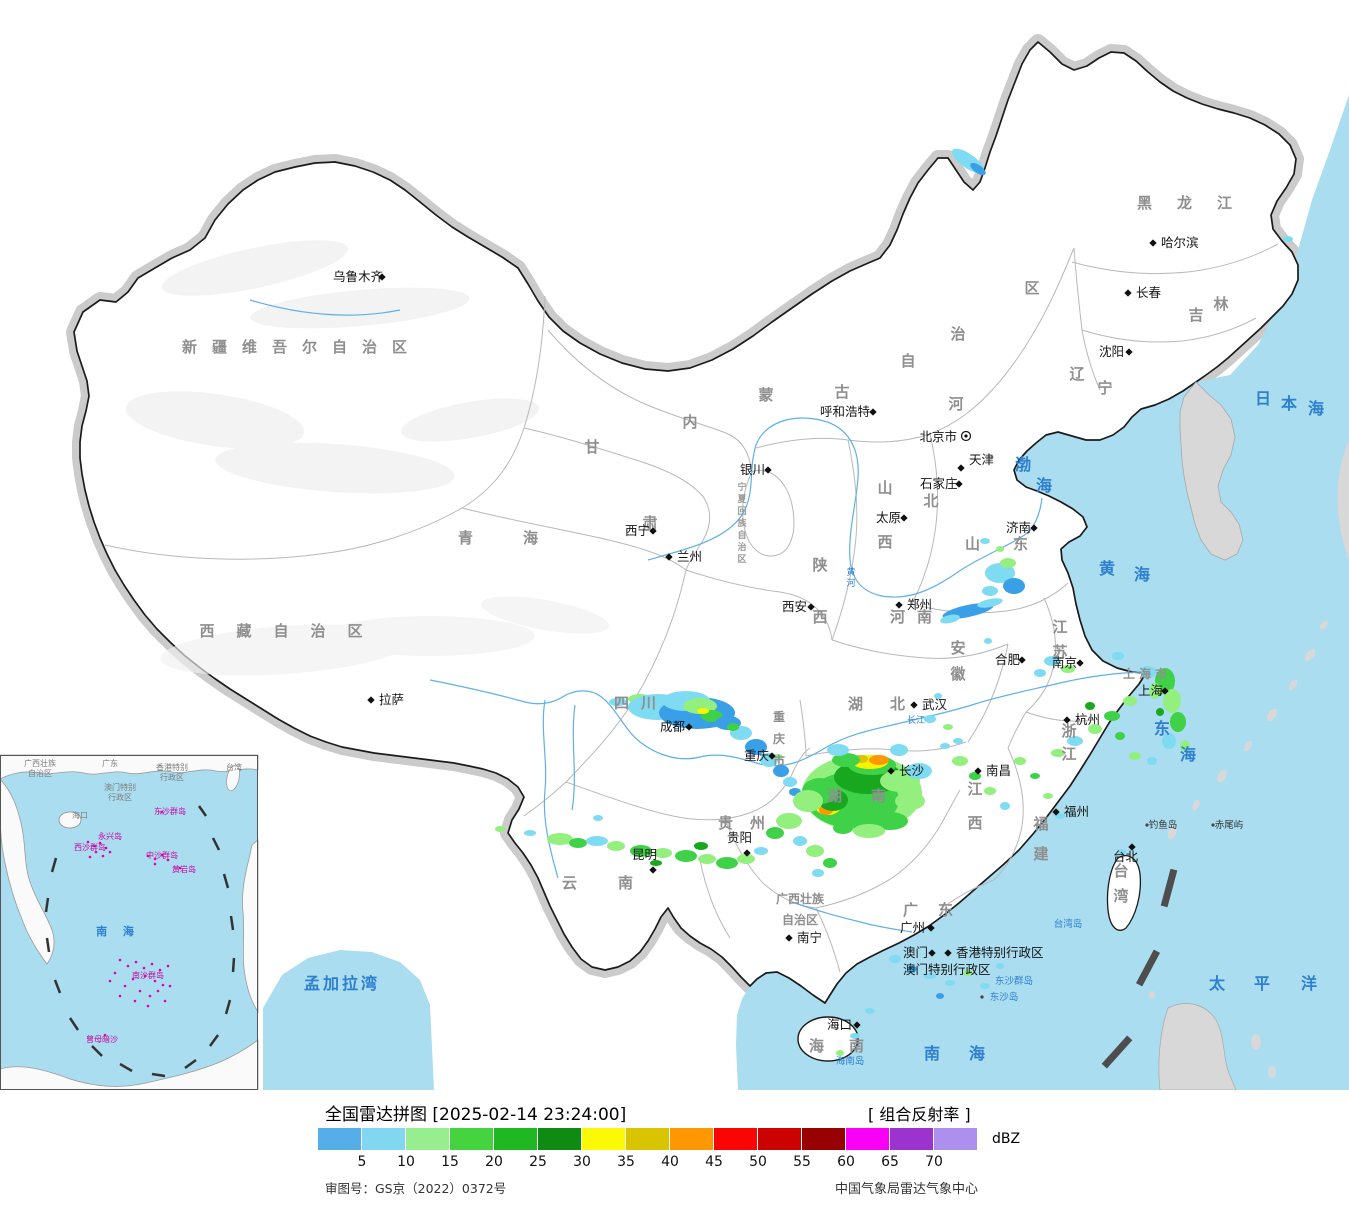  What do you see at coordinates (129, 767) in the screenshot?
I see `inset-south-china-coast` at bounding box center [129, 767].